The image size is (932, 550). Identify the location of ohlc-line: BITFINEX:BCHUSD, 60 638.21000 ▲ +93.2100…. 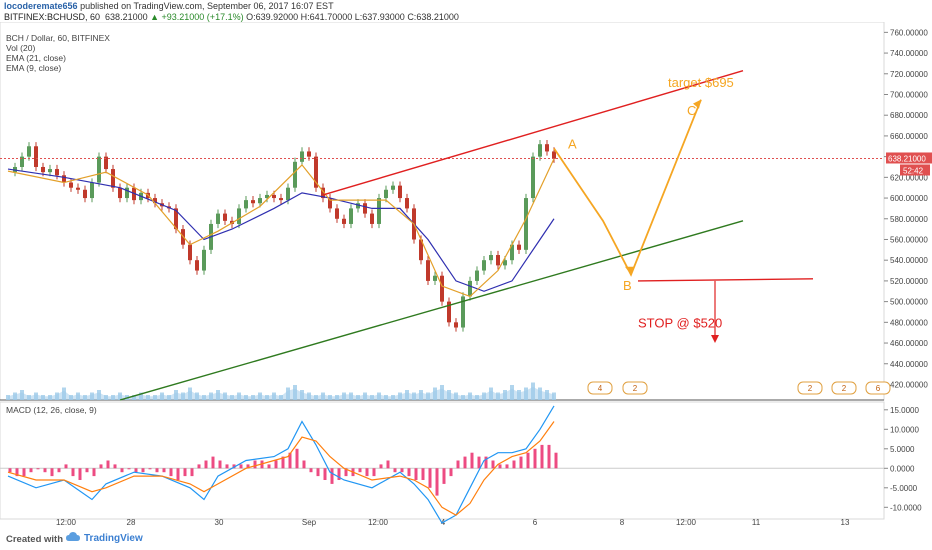
(231, 17).